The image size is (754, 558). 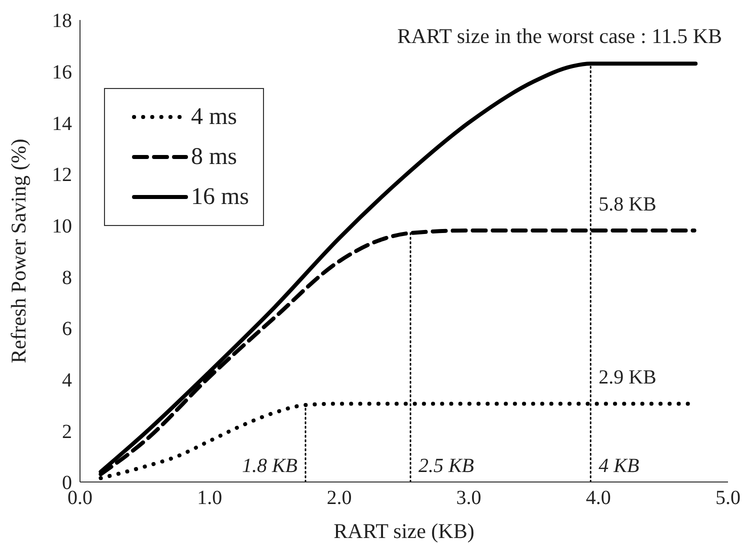 I want to click on y-axis-title: Refresh Power Saving (%), so click(x=18, y=251).